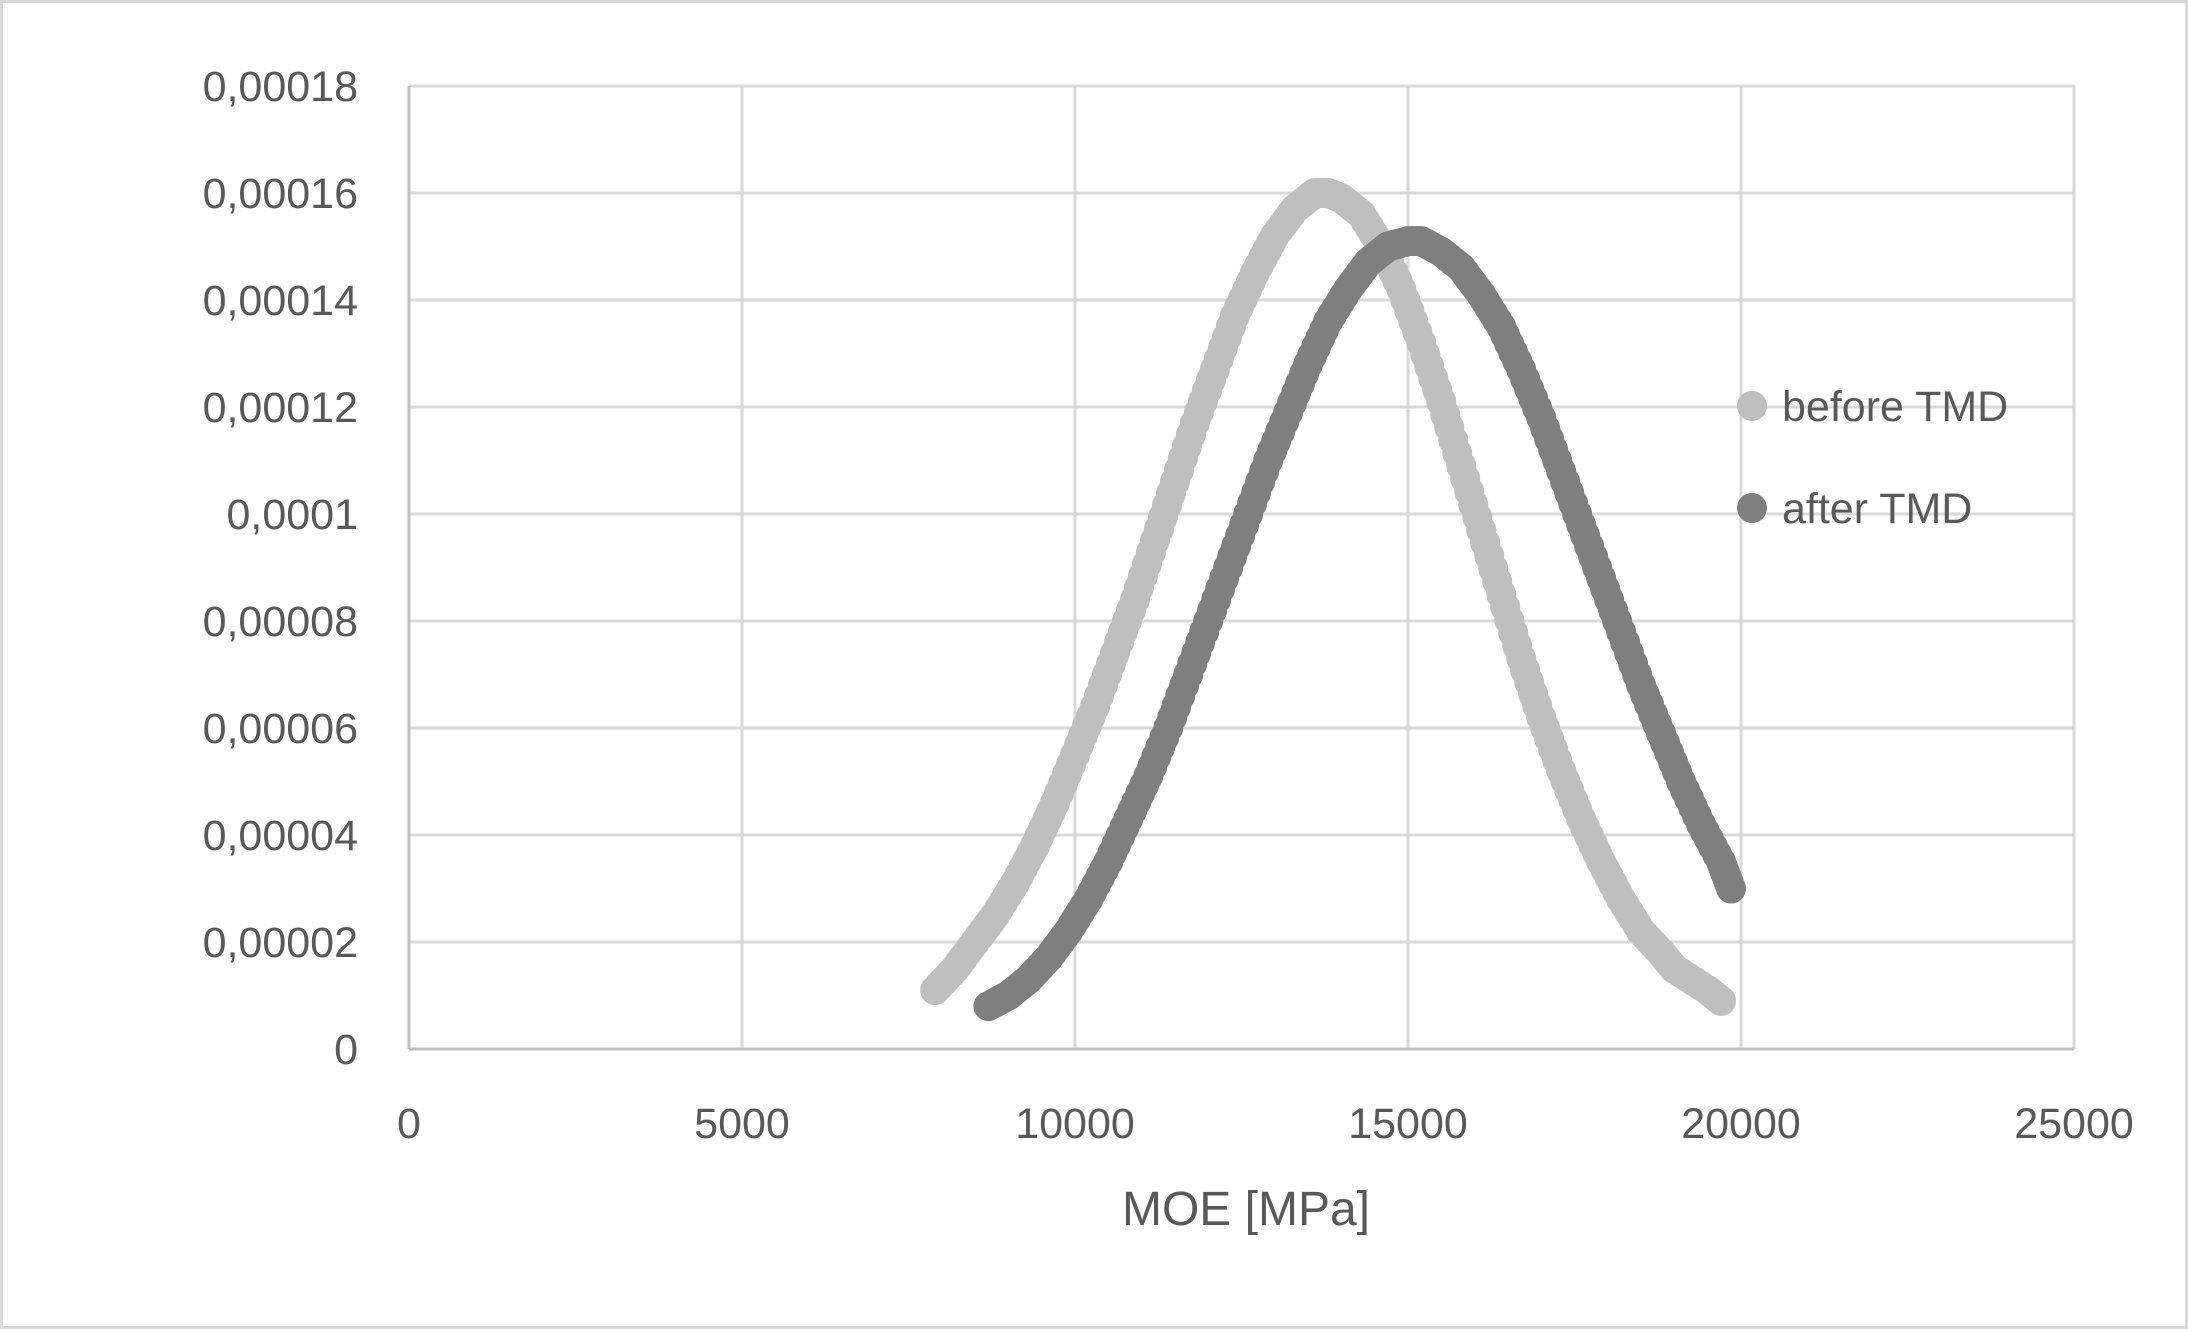 Image resolution: width=2188 pixels, height=1332 pixels. Describe the element at coordinates (280, 836) in the screenshot. I see `y-tick-label: 0,00004` at that location.